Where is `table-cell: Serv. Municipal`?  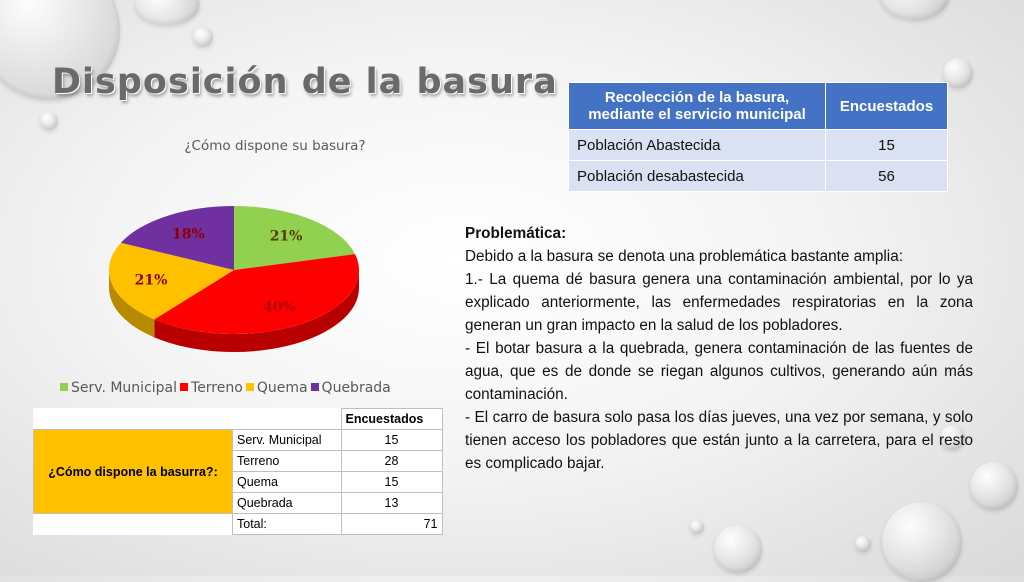 table-cell: Serv. Municipal is located at coordinates (287, 440).